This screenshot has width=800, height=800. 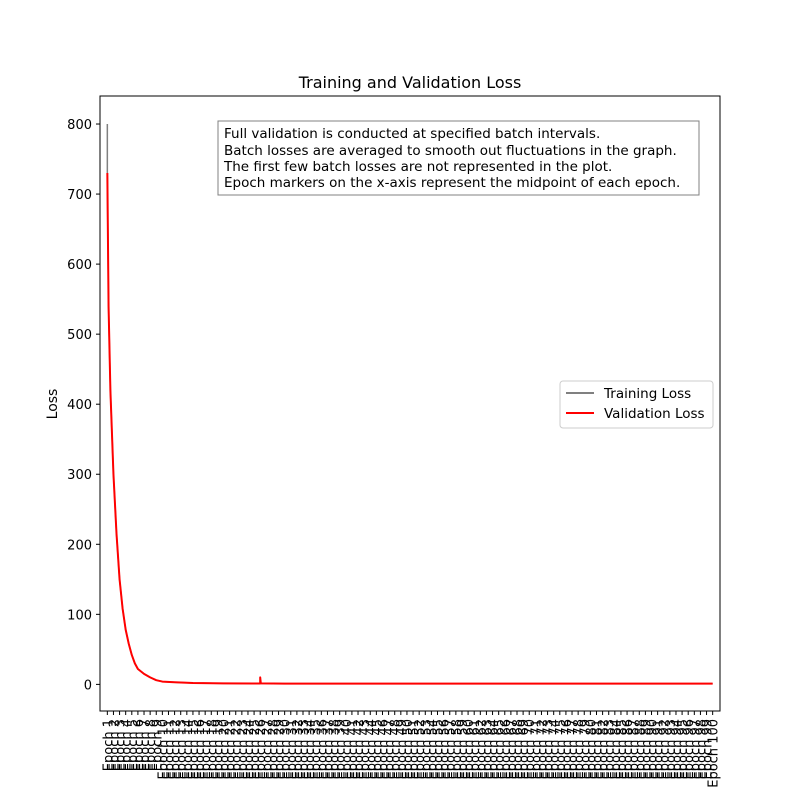 I want to click on x-tick-label: Epoch 20, so click(x=225, y=749).